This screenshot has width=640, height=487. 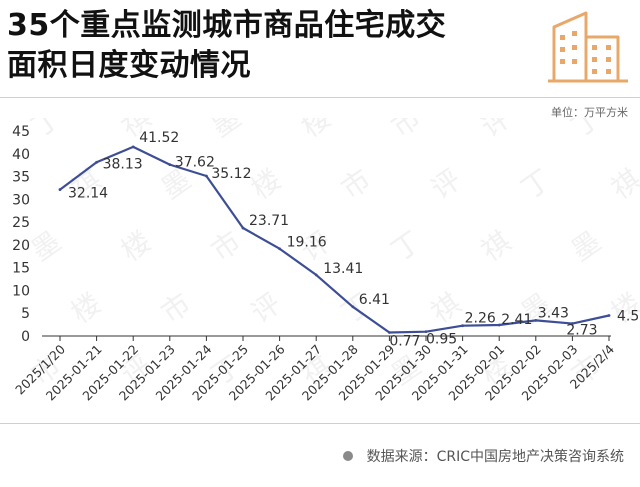 I want to click on data-label: 6.41, so click(x=374, y=300).